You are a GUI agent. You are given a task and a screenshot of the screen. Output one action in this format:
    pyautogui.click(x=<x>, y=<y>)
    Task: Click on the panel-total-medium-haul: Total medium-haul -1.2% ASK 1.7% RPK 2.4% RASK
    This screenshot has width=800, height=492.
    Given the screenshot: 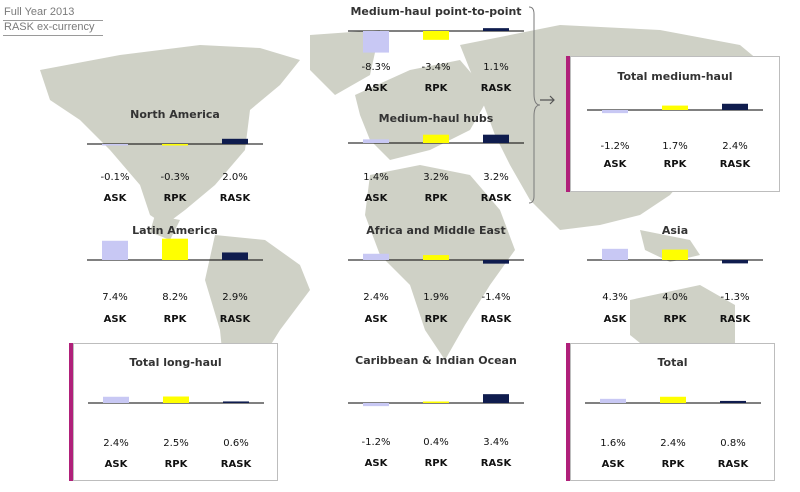 What is the action you would take?
    pyautogui.click(x=673, y=124)
    